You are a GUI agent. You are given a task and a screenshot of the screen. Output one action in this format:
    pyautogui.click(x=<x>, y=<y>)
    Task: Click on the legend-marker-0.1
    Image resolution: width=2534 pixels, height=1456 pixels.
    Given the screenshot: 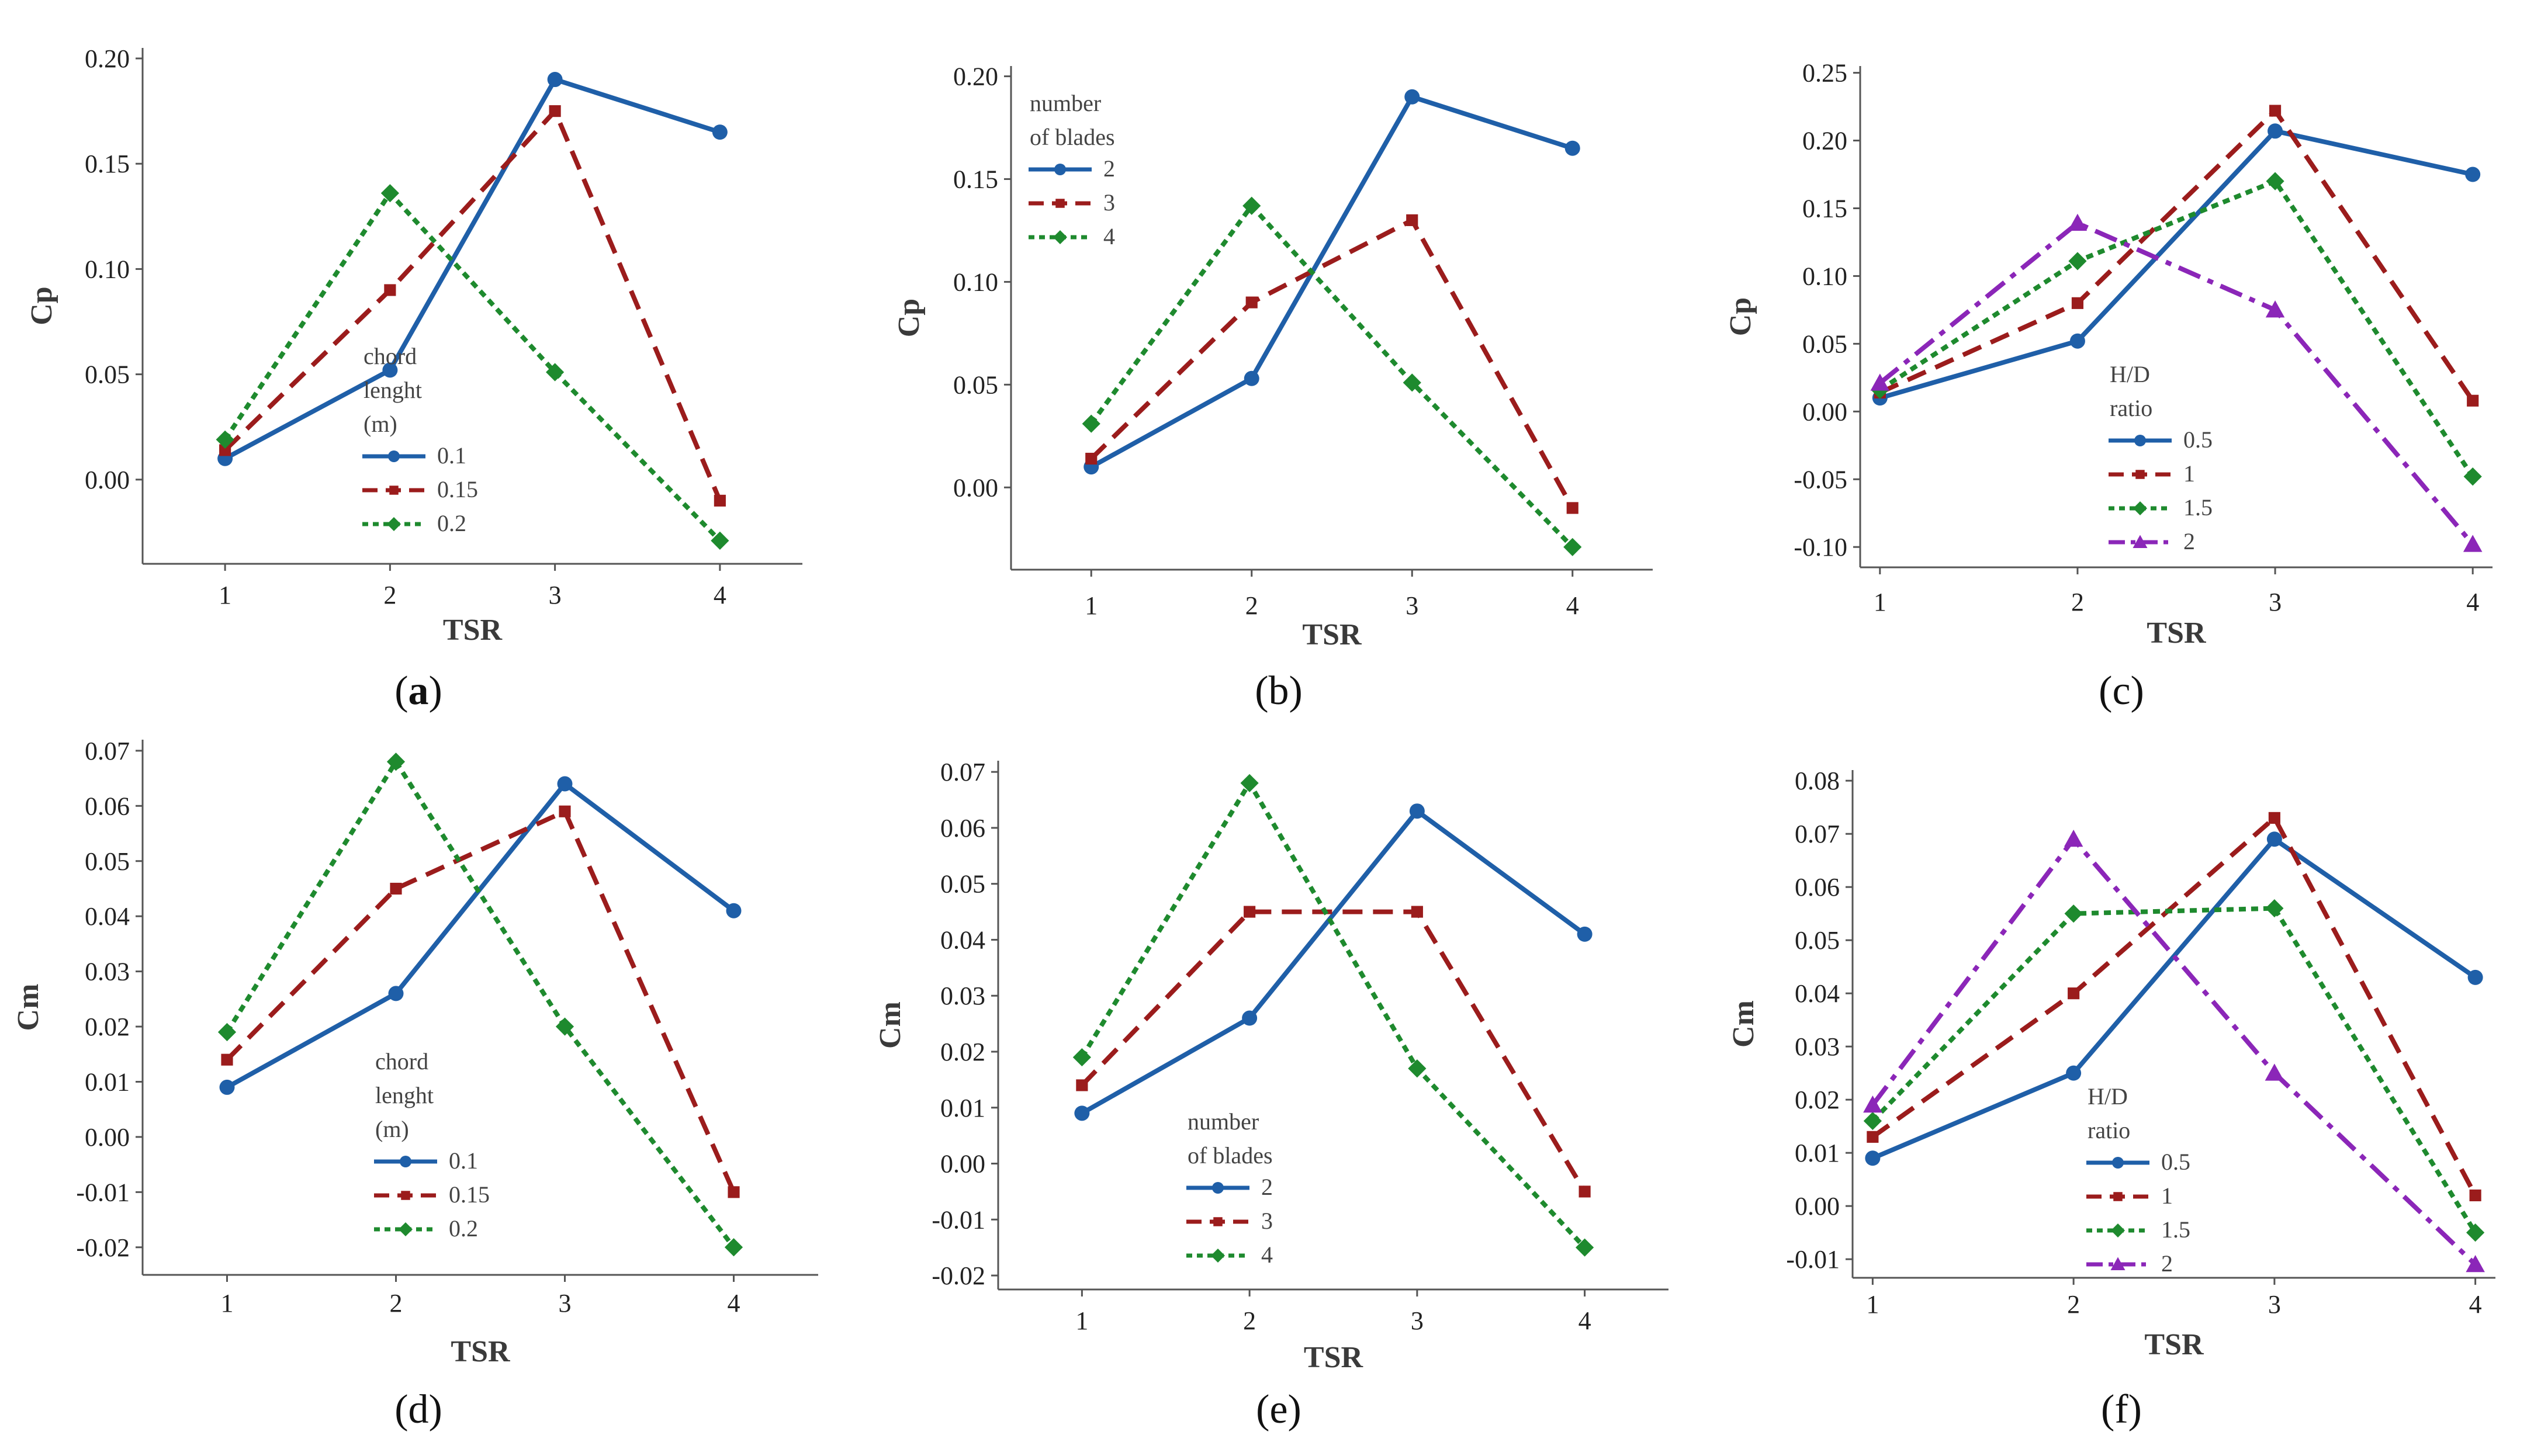 What is the action you would take?
    pyautogui.click(x=405, y=1161)
    